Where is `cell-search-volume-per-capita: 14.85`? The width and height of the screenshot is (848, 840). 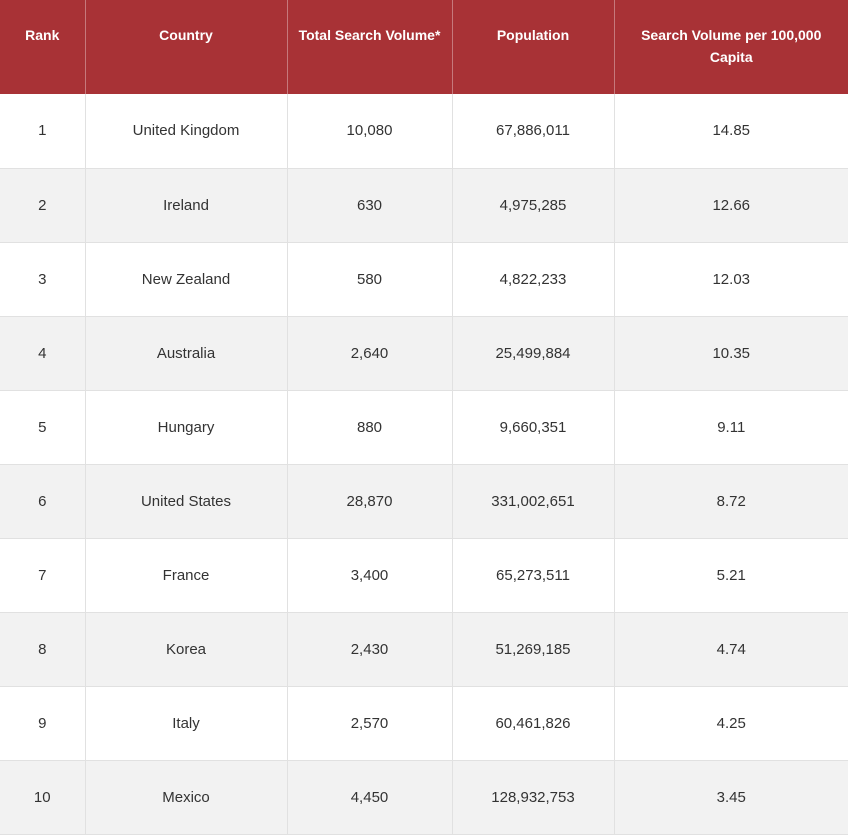
cell-search-volume-per-capita: 14.85 is located at coordinates (731, 131).